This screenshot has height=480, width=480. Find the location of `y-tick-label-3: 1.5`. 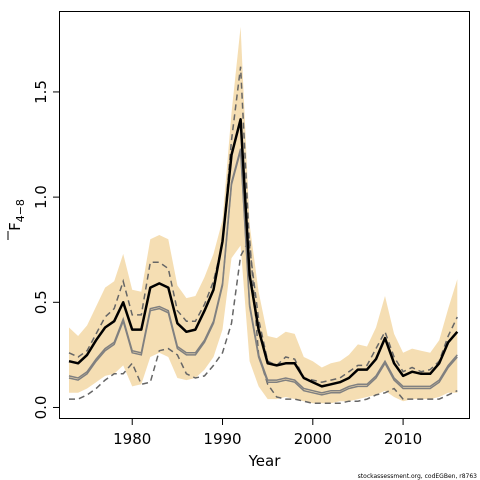

y-tick-label-3: 1.5 is located at coordinates (41, 92).